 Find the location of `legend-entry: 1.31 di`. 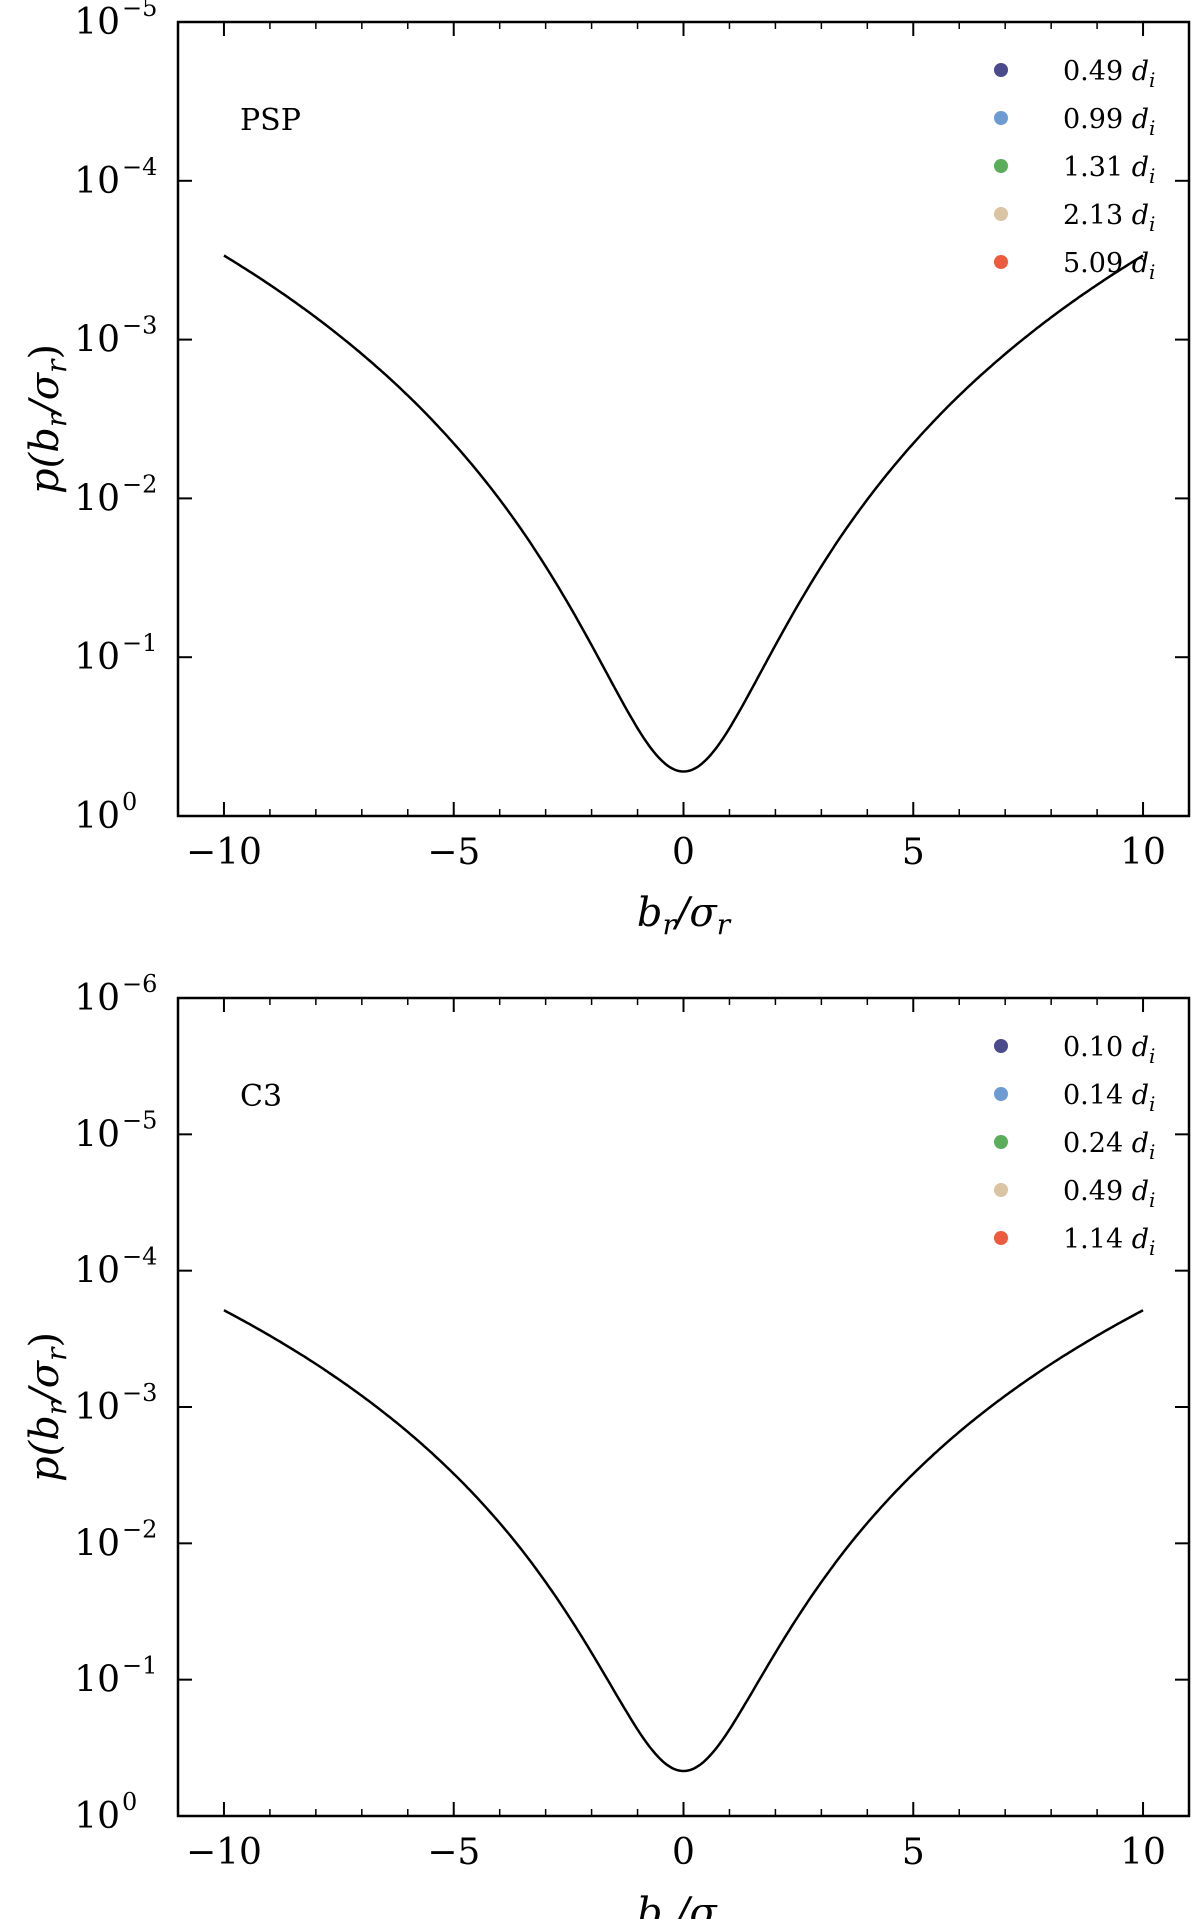

legend-entry: 1.31 di is located at coordinates (1109, 170).